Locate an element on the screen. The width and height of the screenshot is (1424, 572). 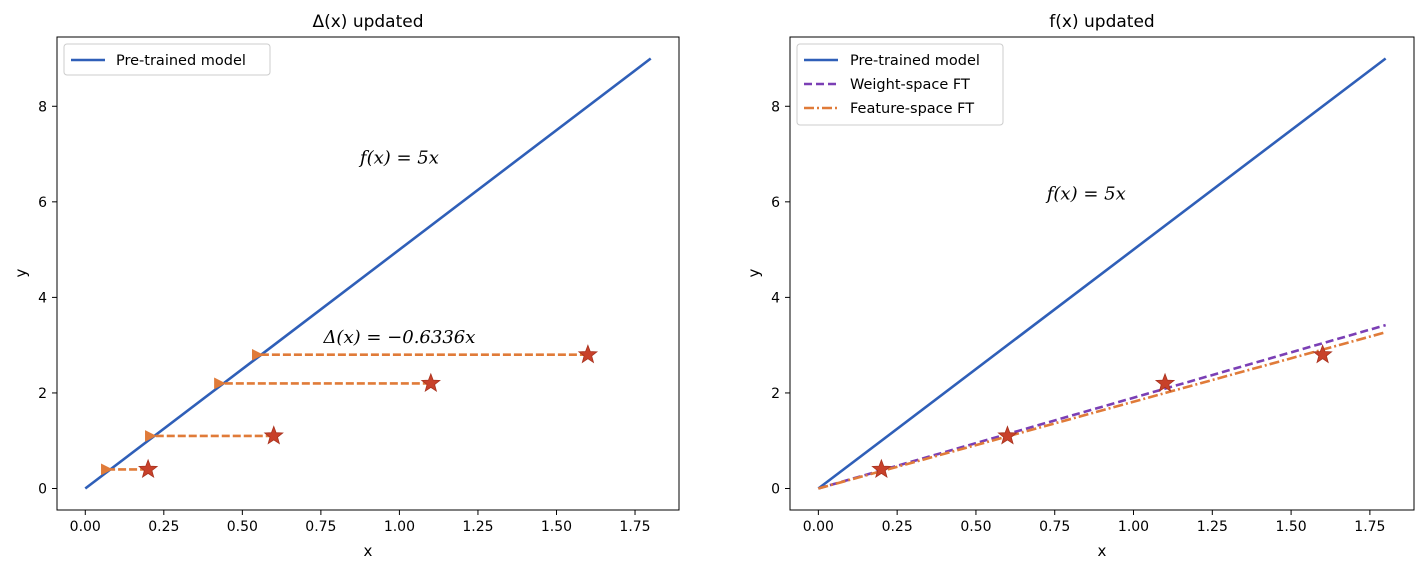
right-y-axis-label: y is located at coordinates (754, 272).